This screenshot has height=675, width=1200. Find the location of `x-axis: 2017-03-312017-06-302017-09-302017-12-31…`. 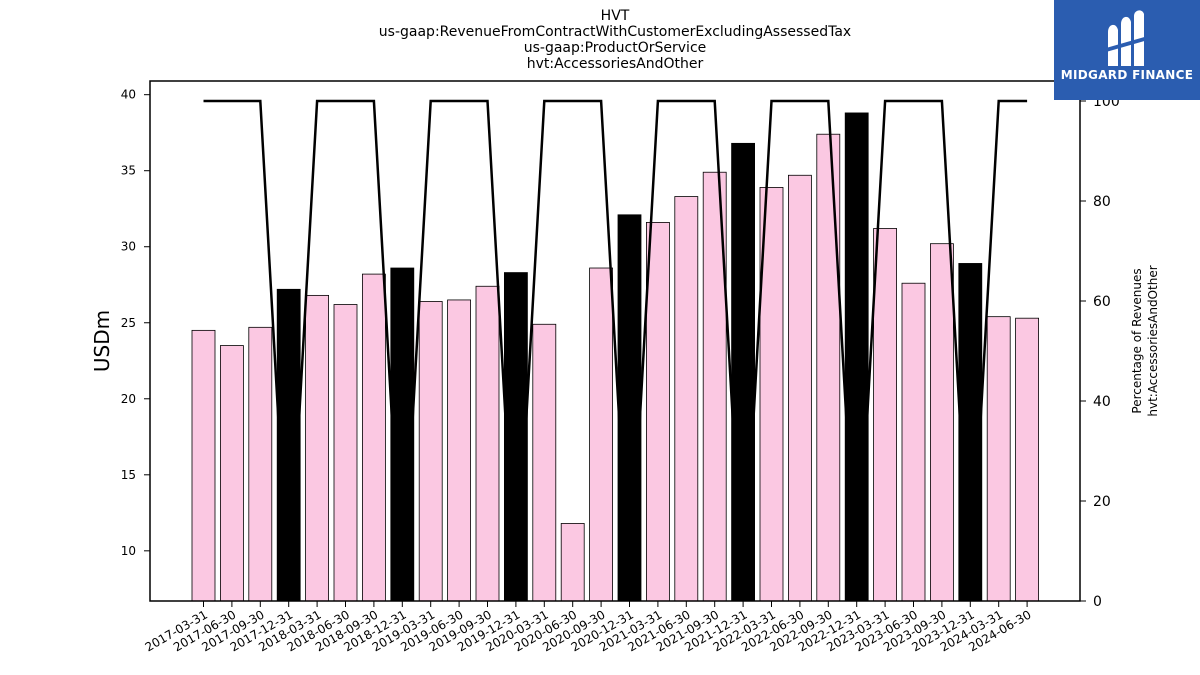

x-axis: 2017-03-312017-06-302017-09-302017-12-31… is located at coordinates (588, 627).